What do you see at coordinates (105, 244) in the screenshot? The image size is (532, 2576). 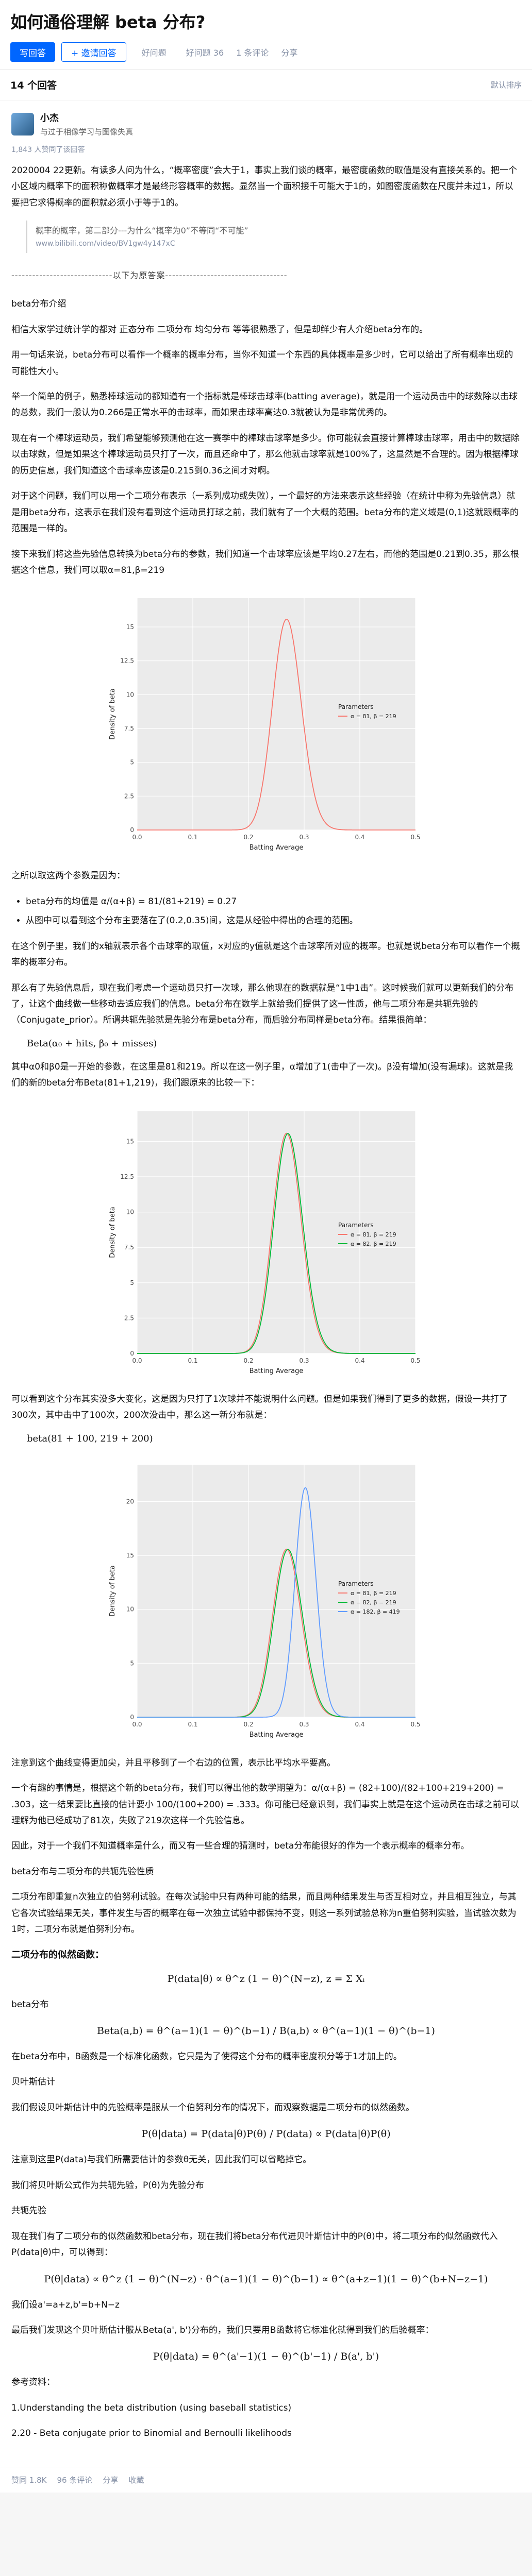 I see `quote-link: www.bilibili.com/video/BV1gw4y147xC` at bounding box center [105, 244].